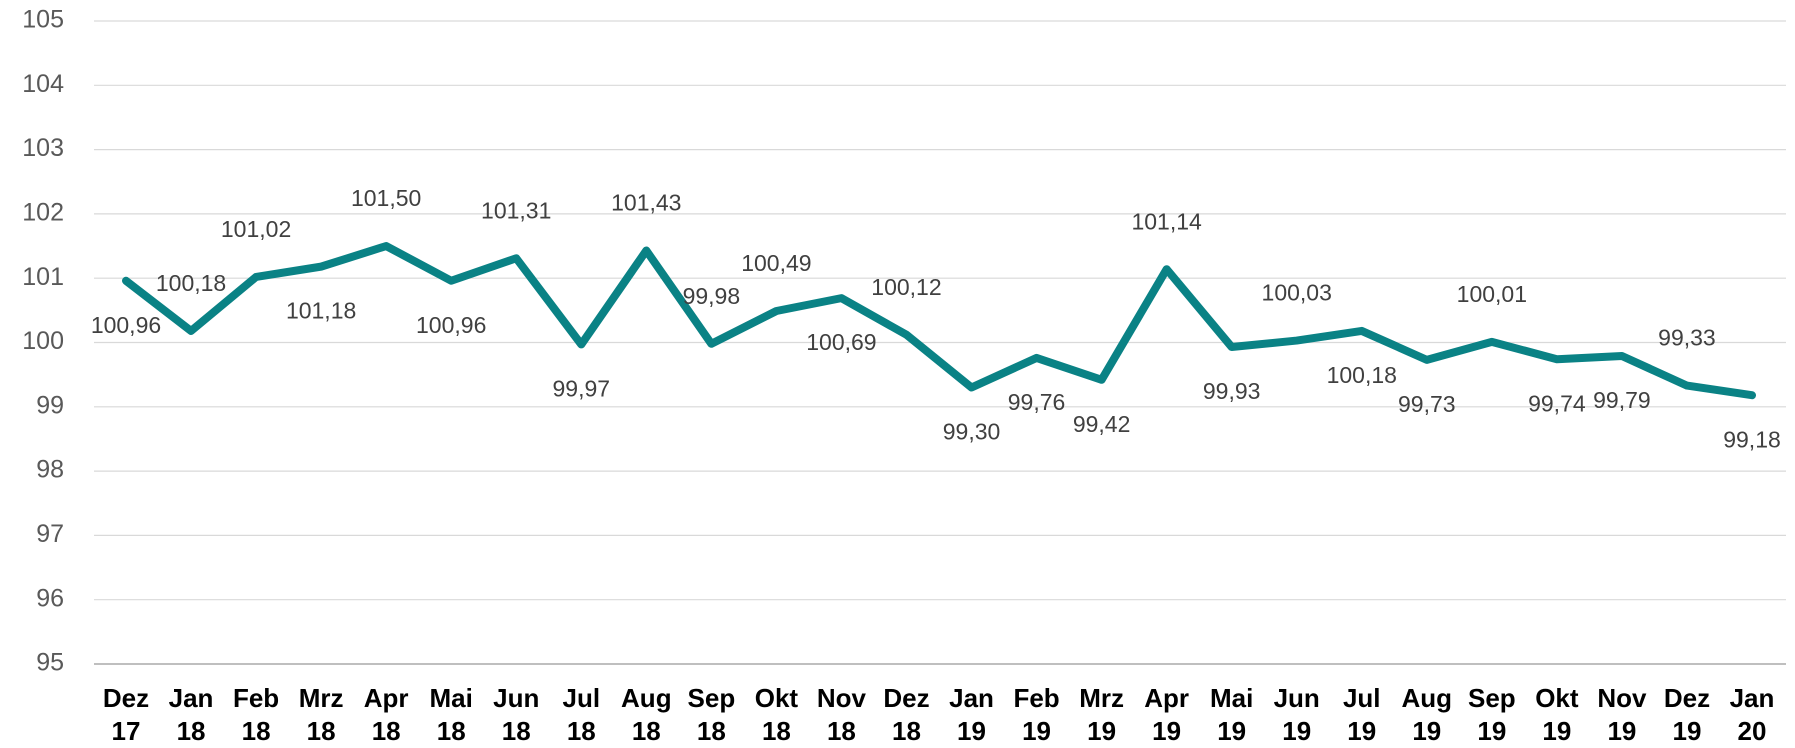  What do you see at coordinates (43, 20) in the screenshot?
I see `y-tick-label: 105` at bounding box center [43, 20].